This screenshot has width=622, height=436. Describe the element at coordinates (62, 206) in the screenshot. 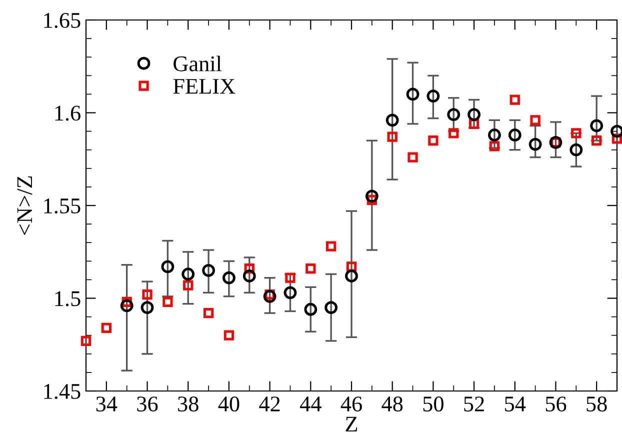

I see `y-tick-label: 1.55` at that location.